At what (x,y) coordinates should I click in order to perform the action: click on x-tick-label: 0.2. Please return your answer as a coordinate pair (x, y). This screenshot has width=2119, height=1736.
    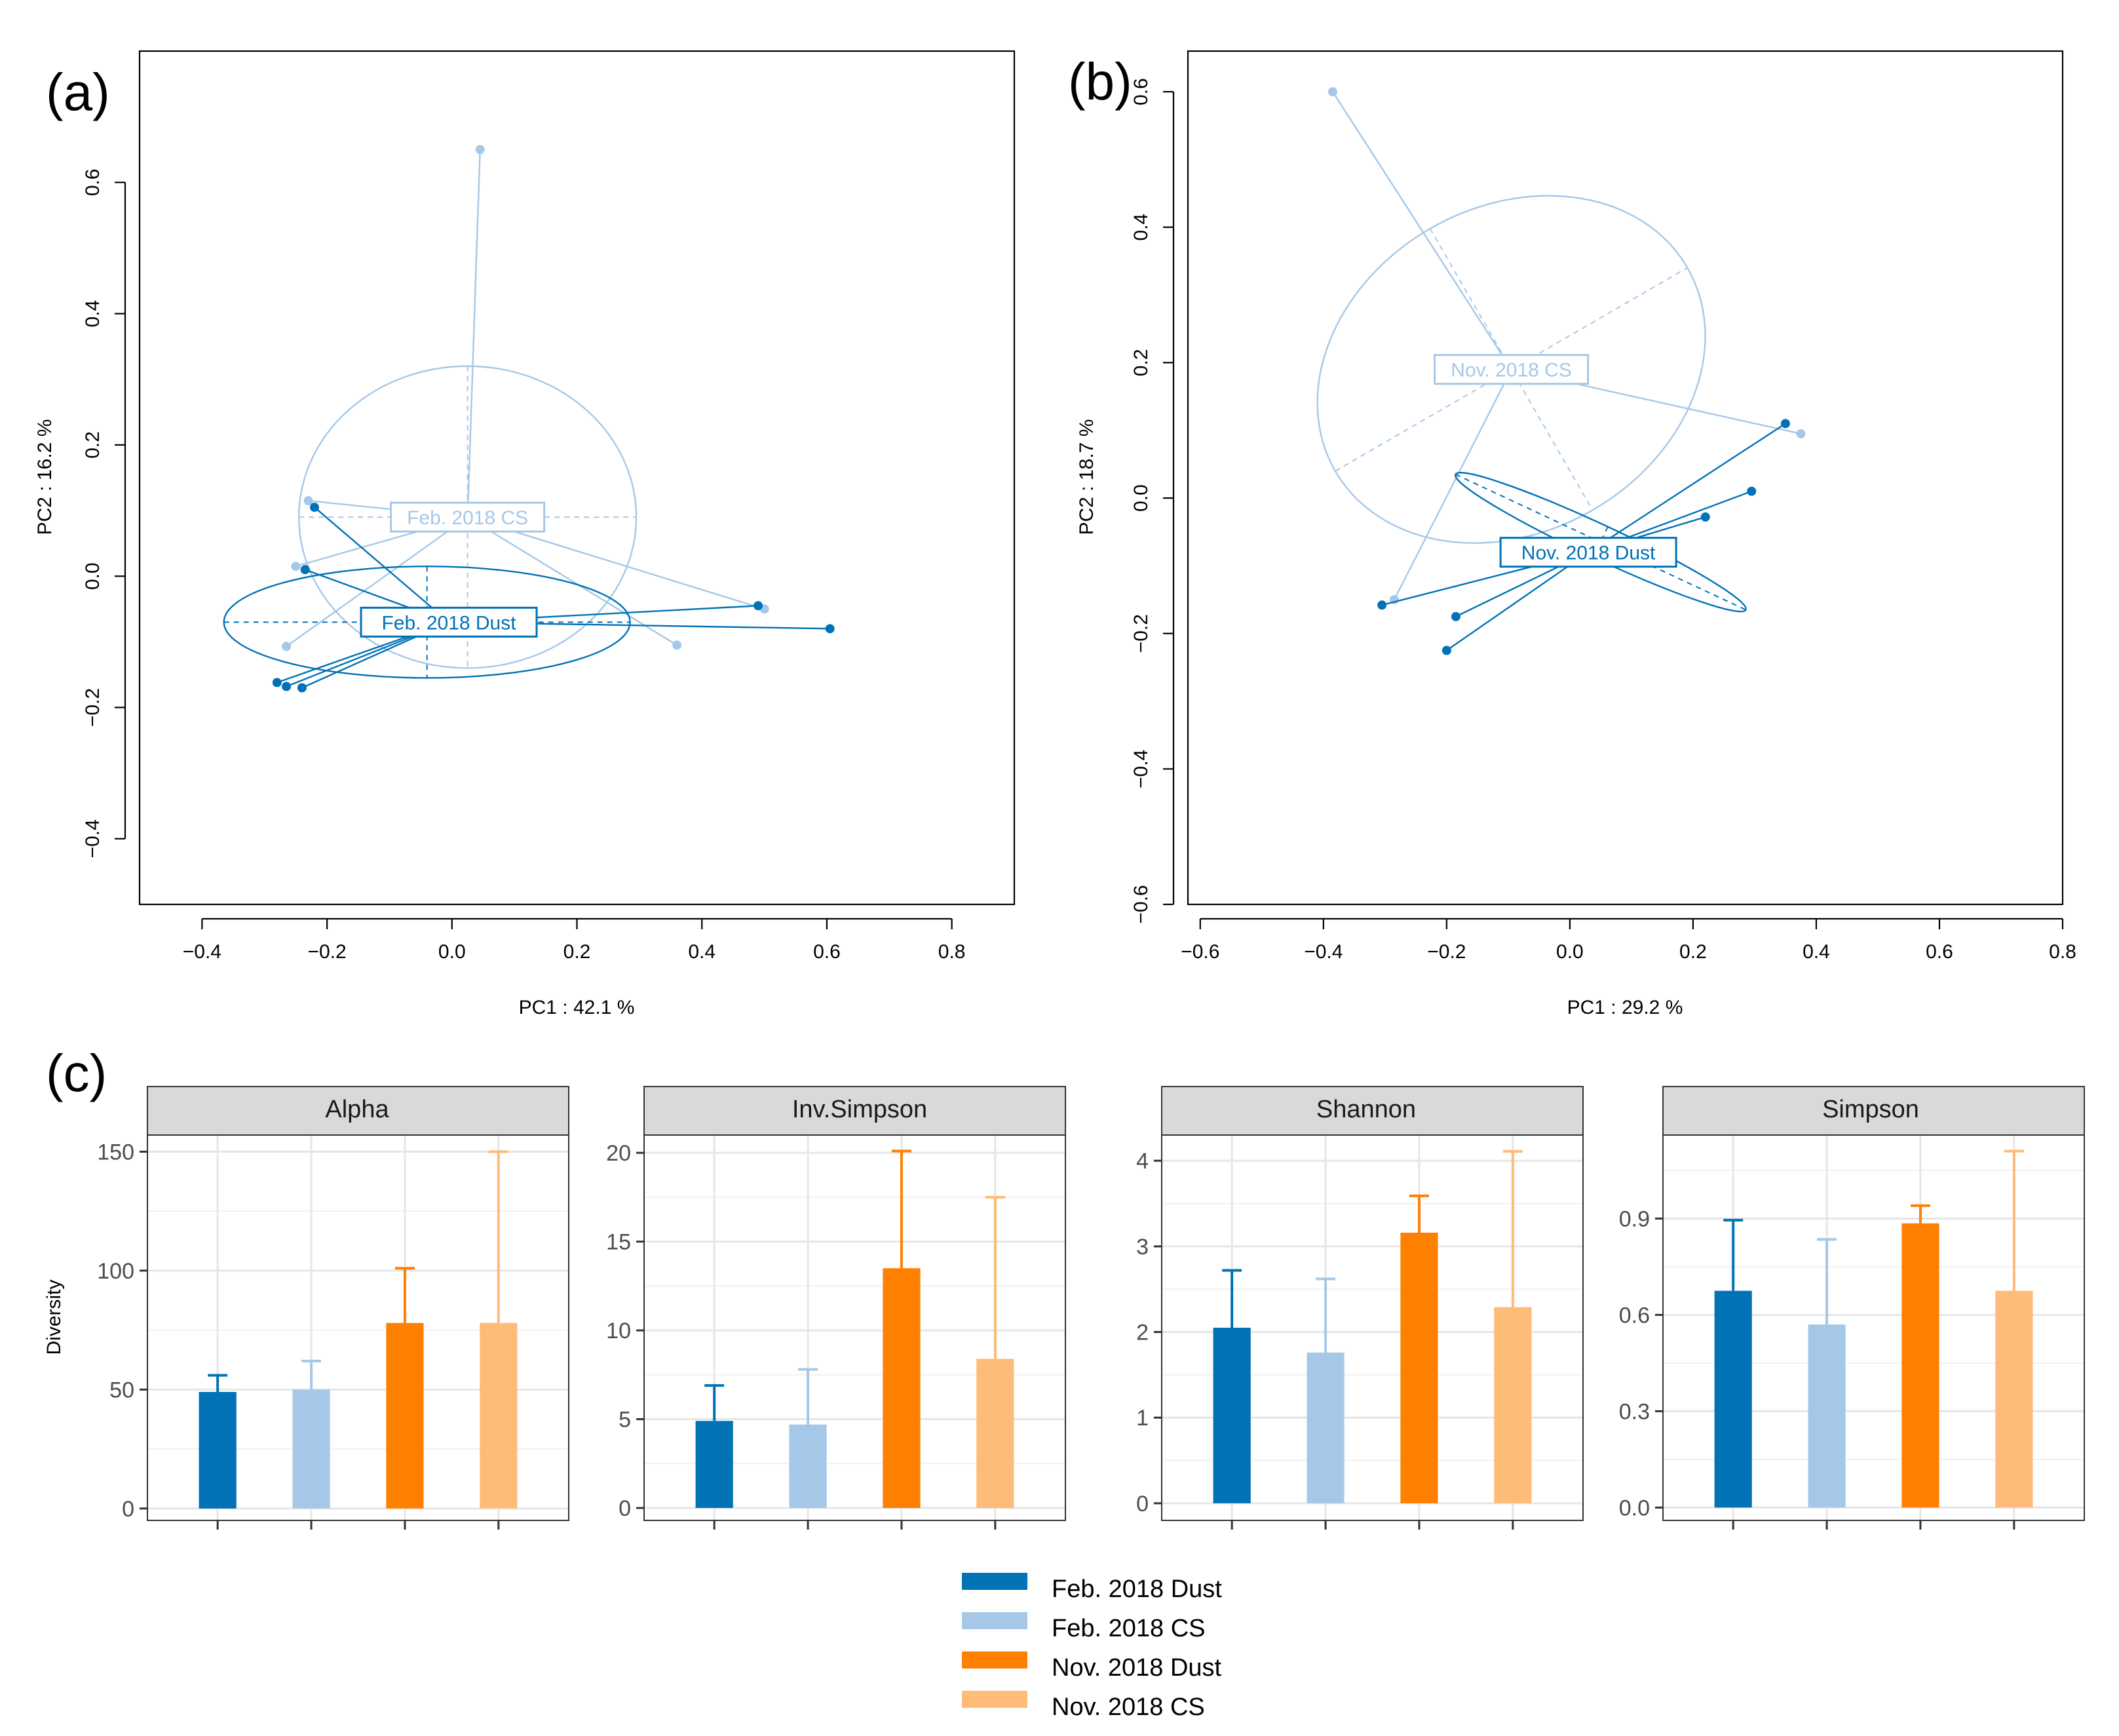
    Looking at the image, I should click on (577, 952).